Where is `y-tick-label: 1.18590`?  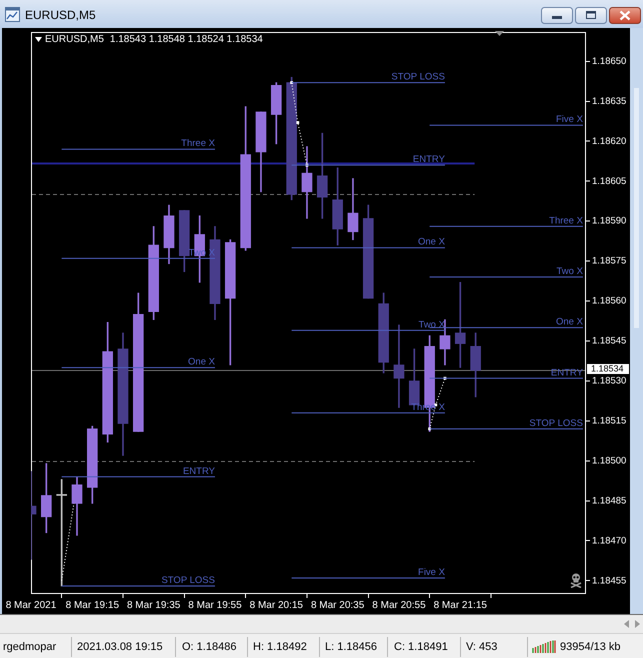 y-tick-label: 1.18590 is located at coordinates (609, 221).